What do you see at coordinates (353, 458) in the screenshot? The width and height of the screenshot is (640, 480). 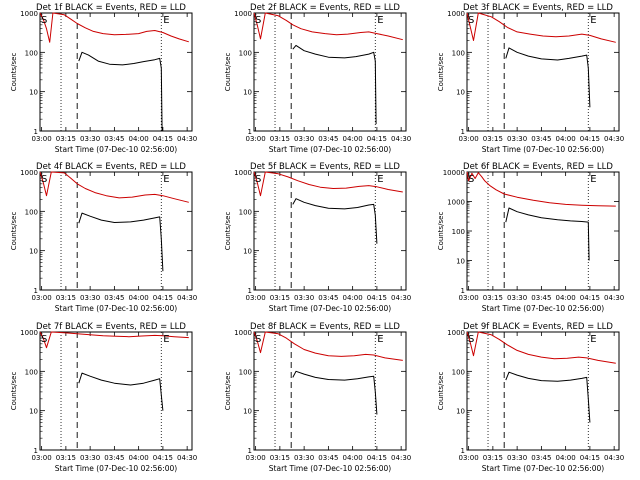 I see `panel-8-x-tick-label: 04:00` at bounding box center [353, 458].